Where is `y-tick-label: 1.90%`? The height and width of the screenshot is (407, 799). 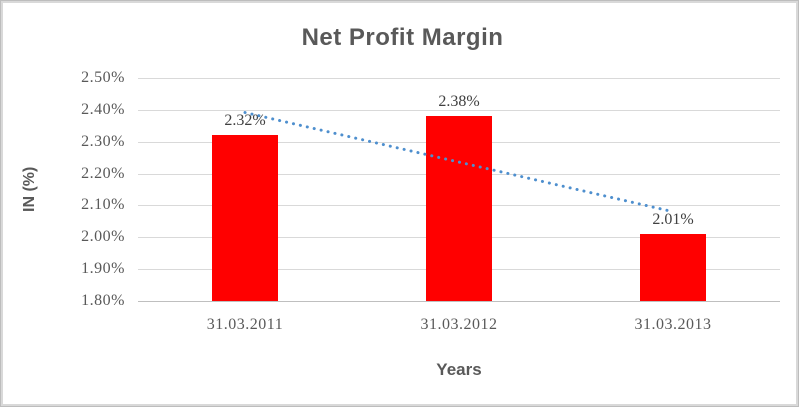
y-tick-label: 1.90% is located at coordinates (103, 268).